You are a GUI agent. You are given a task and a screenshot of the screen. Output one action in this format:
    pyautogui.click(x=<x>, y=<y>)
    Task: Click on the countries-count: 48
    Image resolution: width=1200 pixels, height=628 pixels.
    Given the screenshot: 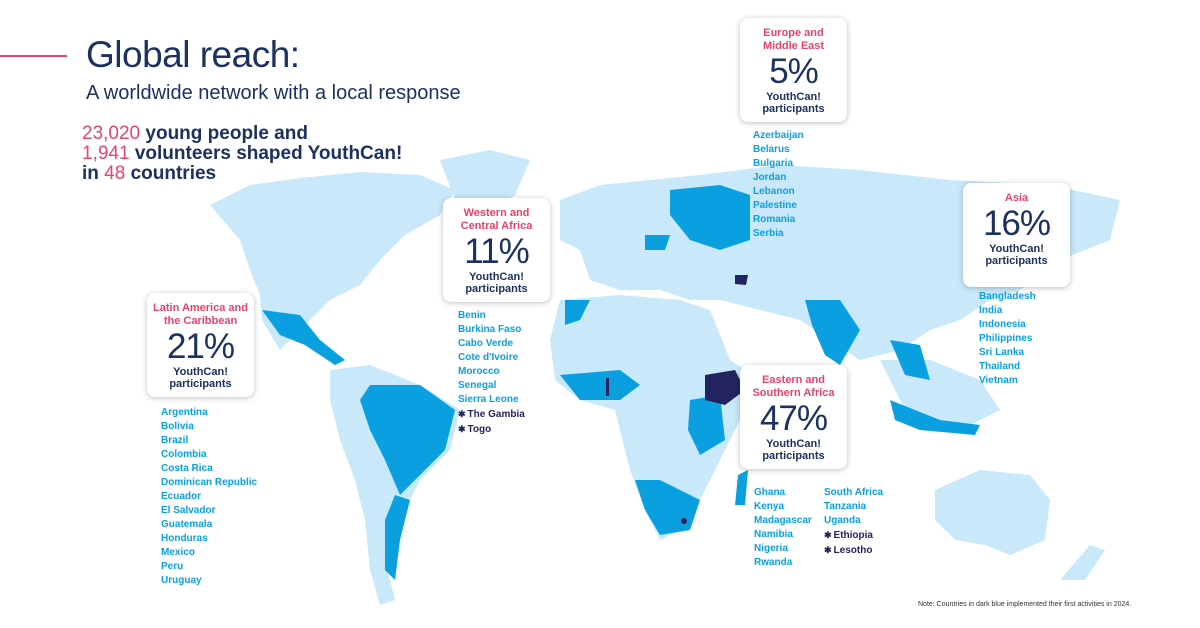 What is the action you would take?
    pyautogui.click(x=115, y=173)
    